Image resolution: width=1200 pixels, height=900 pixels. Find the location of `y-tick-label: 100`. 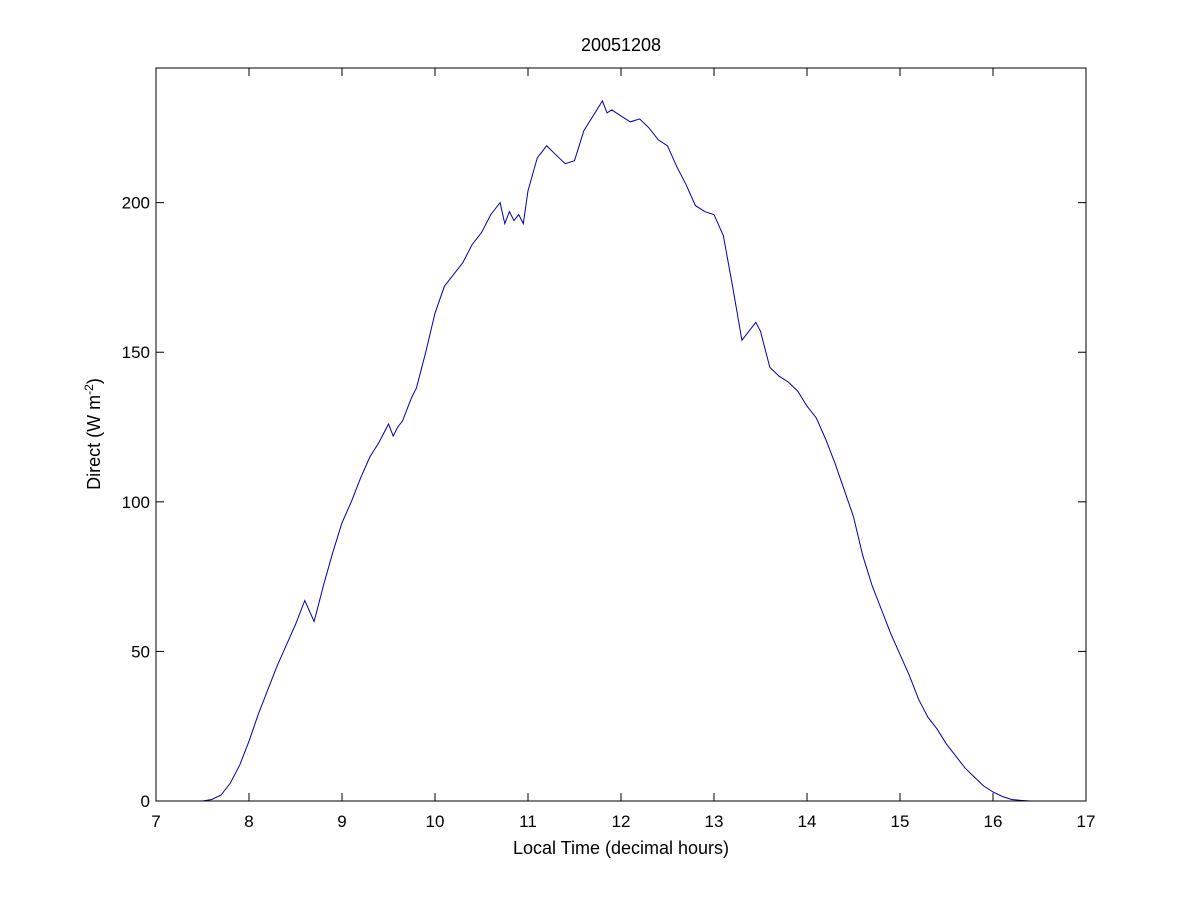

y-tick-label: 100 is located at coordinates (136, 502).